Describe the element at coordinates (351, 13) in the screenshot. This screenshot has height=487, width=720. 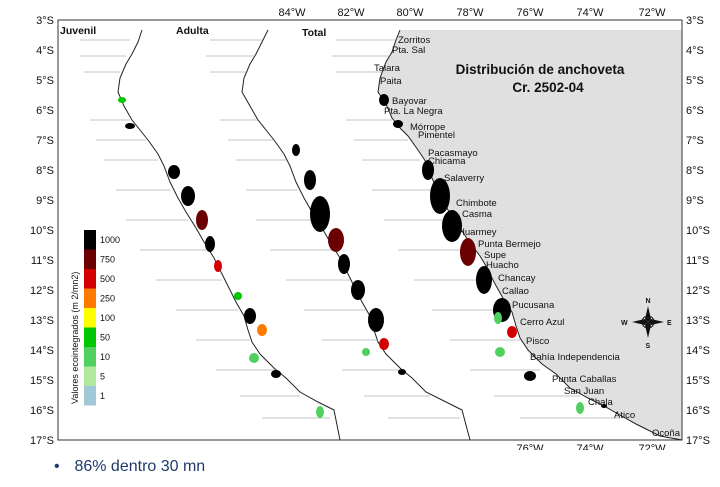
I see `lon-label-top: 82°W` at that location.